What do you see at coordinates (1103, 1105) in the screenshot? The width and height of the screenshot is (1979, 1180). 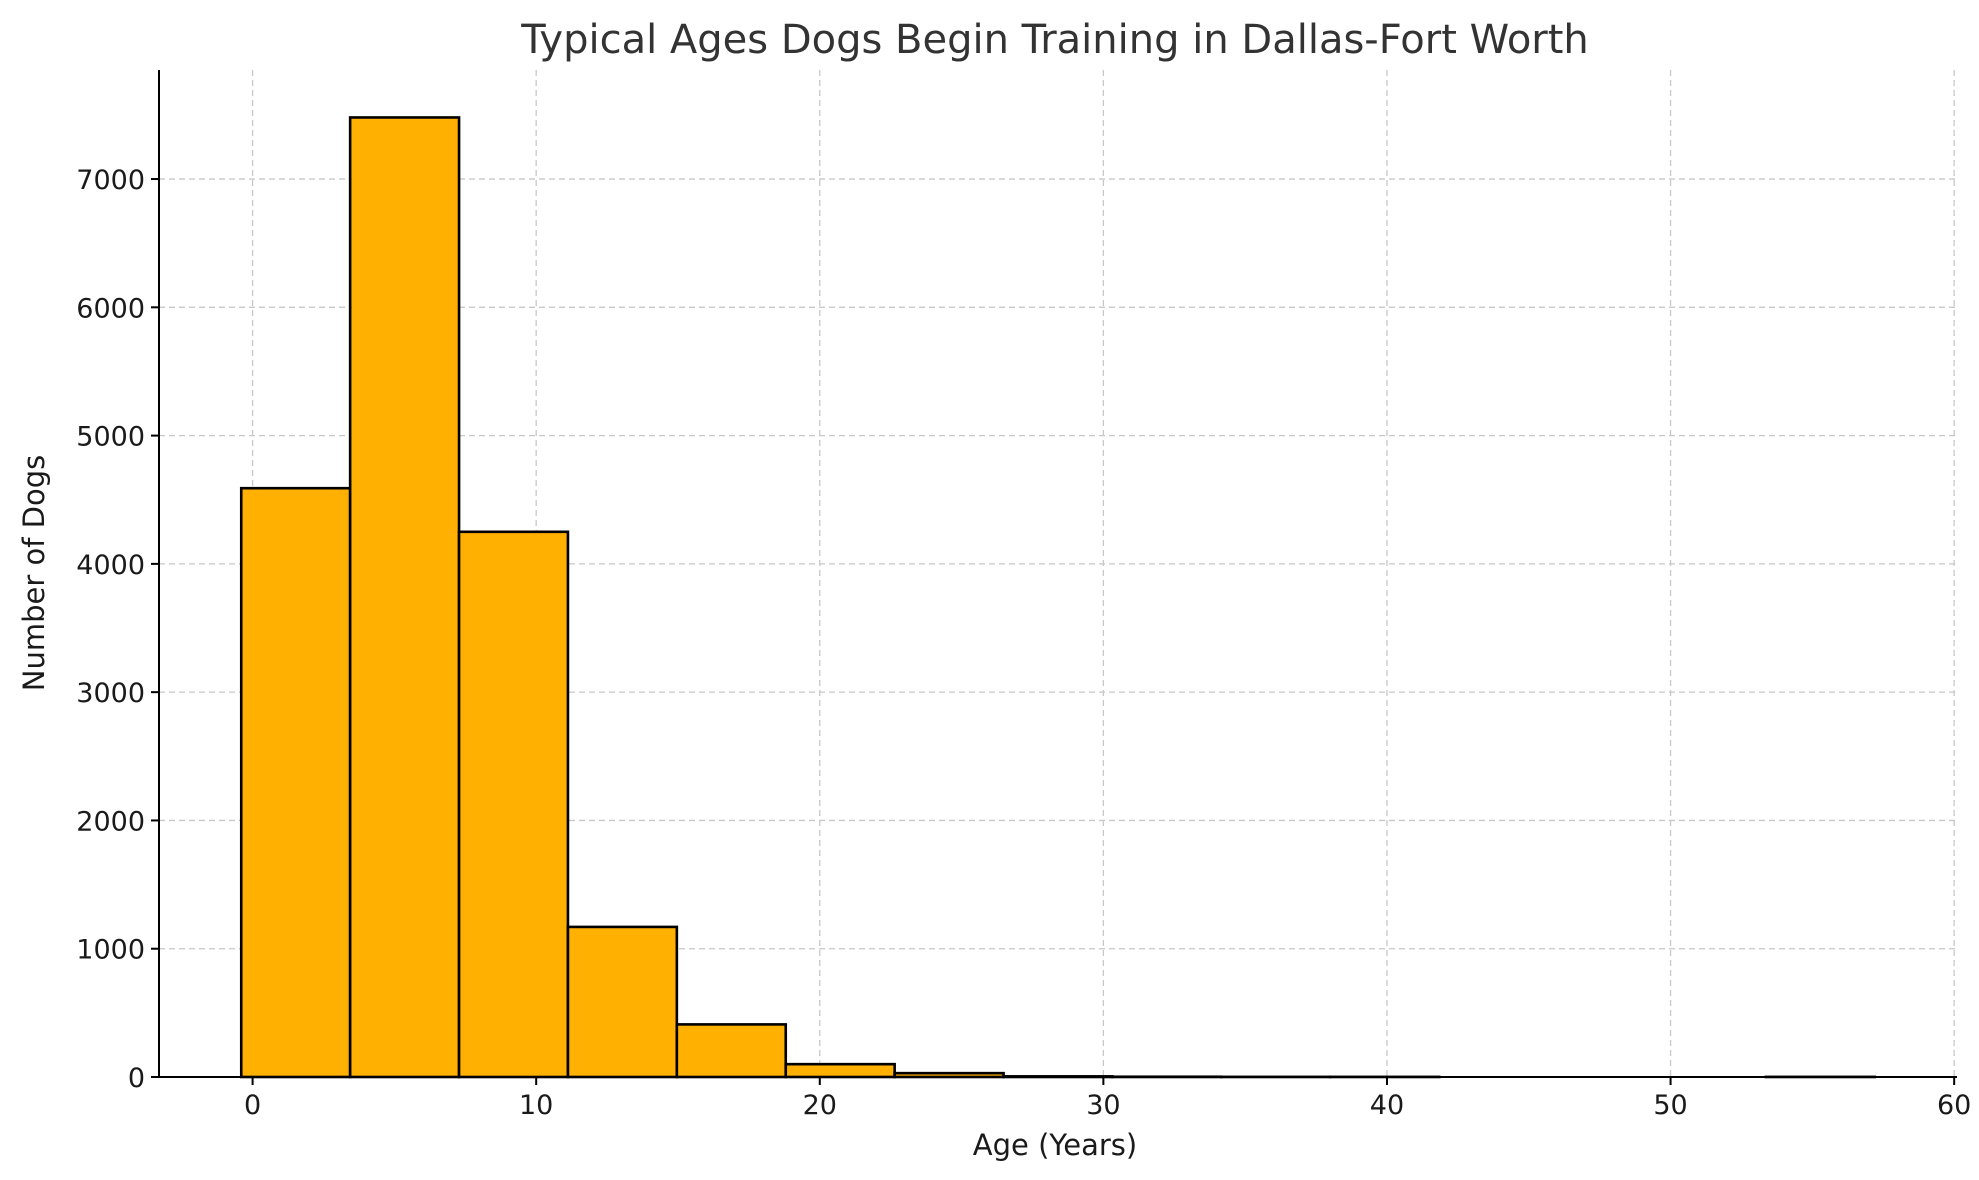 I see `x-tick-label: 30` at bounding box center [1103, 1105].